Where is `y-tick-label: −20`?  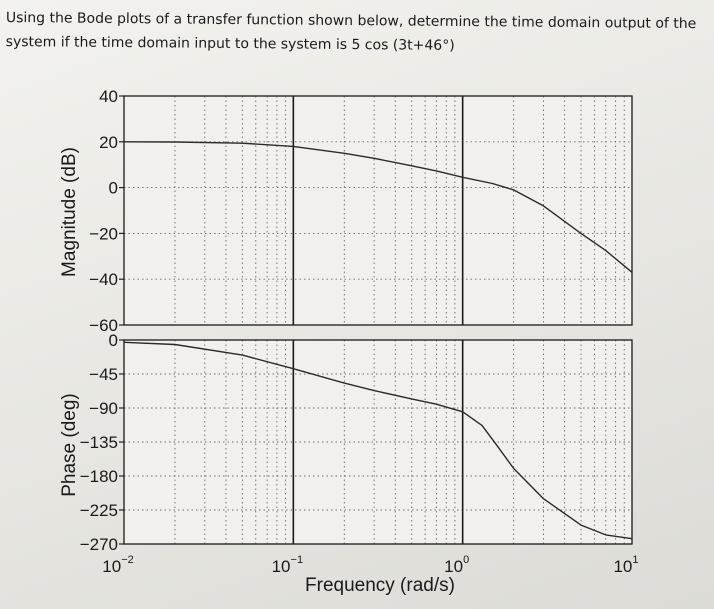 y-tick-label: −20 is located at coordinates (103, 233).